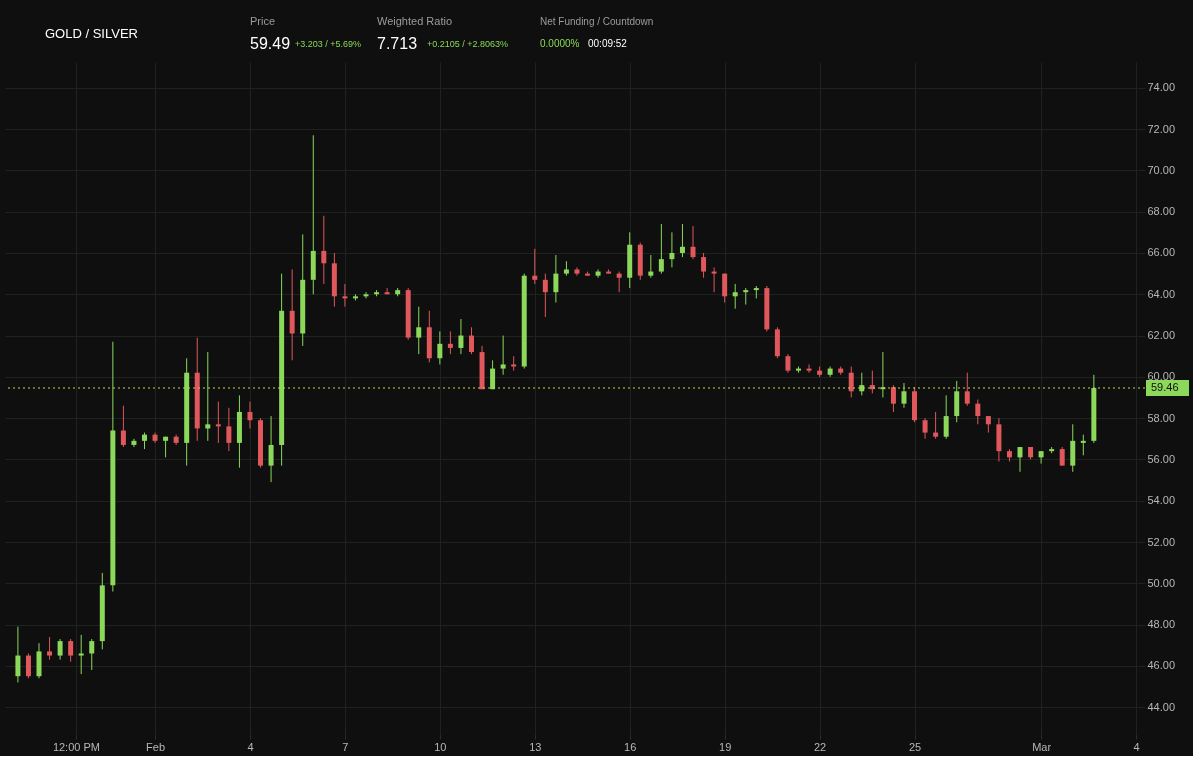 Image resolution: width=1200 pixels, height=771 pixels. What do you see at coordinates (328, 44) in the screenshot?
I see `text: +3.203 / +5.69%` at bounding box center [328, 44].